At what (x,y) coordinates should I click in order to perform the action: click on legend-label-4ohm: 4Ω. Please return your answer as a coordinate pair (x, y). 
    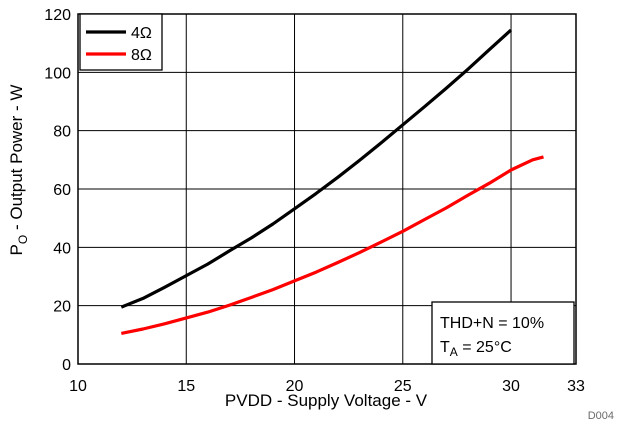
    Looking at the image, I should click on (141, 33).